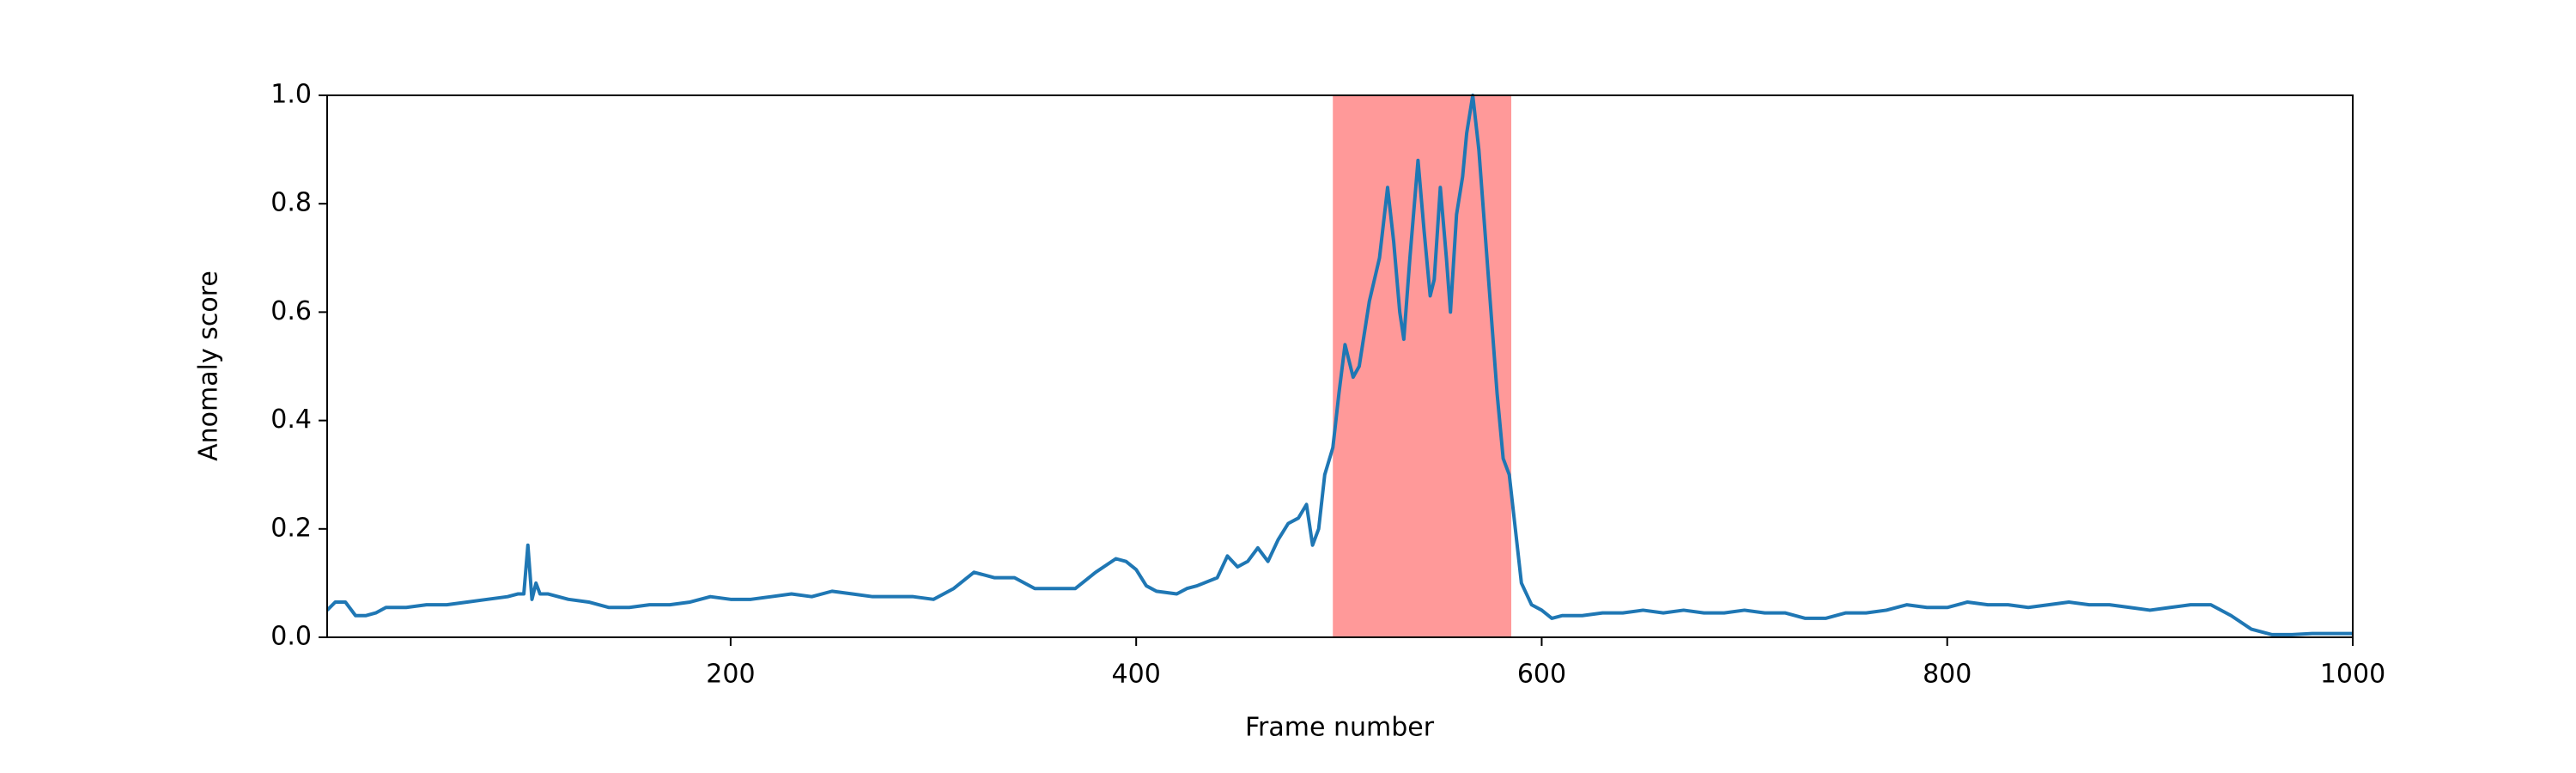 The width and height of the screenshot is (2576, 773). What do you see at coordinates (209, 366) in the screenshot?
I see `y-axis-label: Anomaly score` at bounding box center [209, 366].